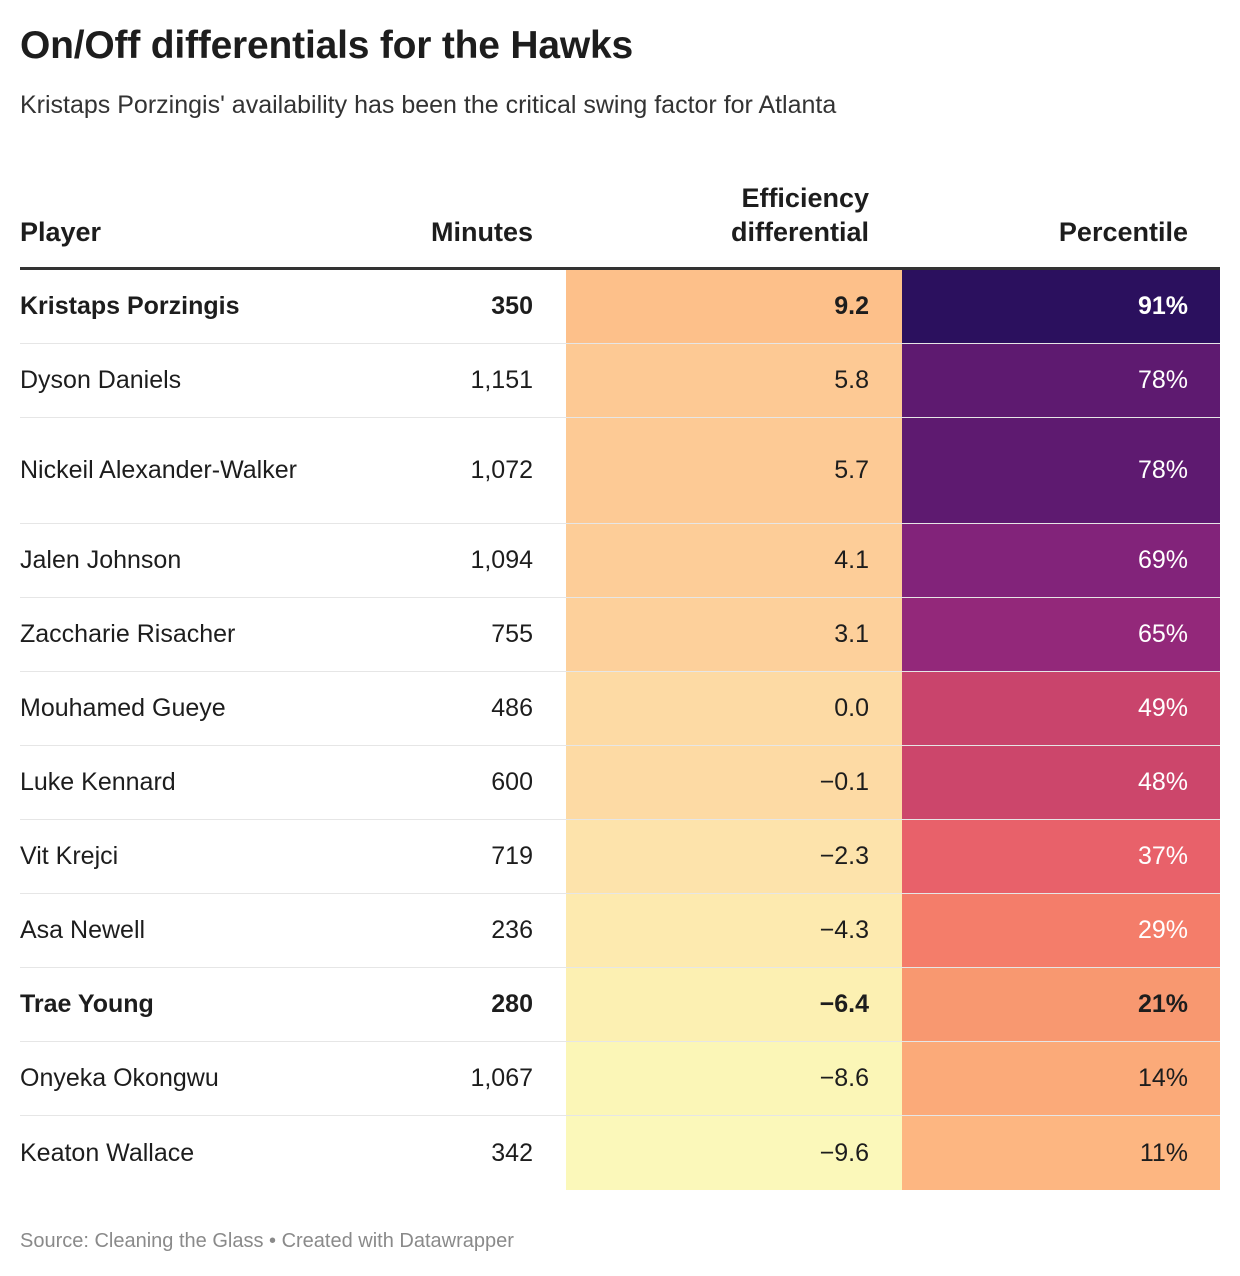 This screenshot has width=1240, height=1276. I want to click on percentile-cell: 11%, so click(1061, 1153).